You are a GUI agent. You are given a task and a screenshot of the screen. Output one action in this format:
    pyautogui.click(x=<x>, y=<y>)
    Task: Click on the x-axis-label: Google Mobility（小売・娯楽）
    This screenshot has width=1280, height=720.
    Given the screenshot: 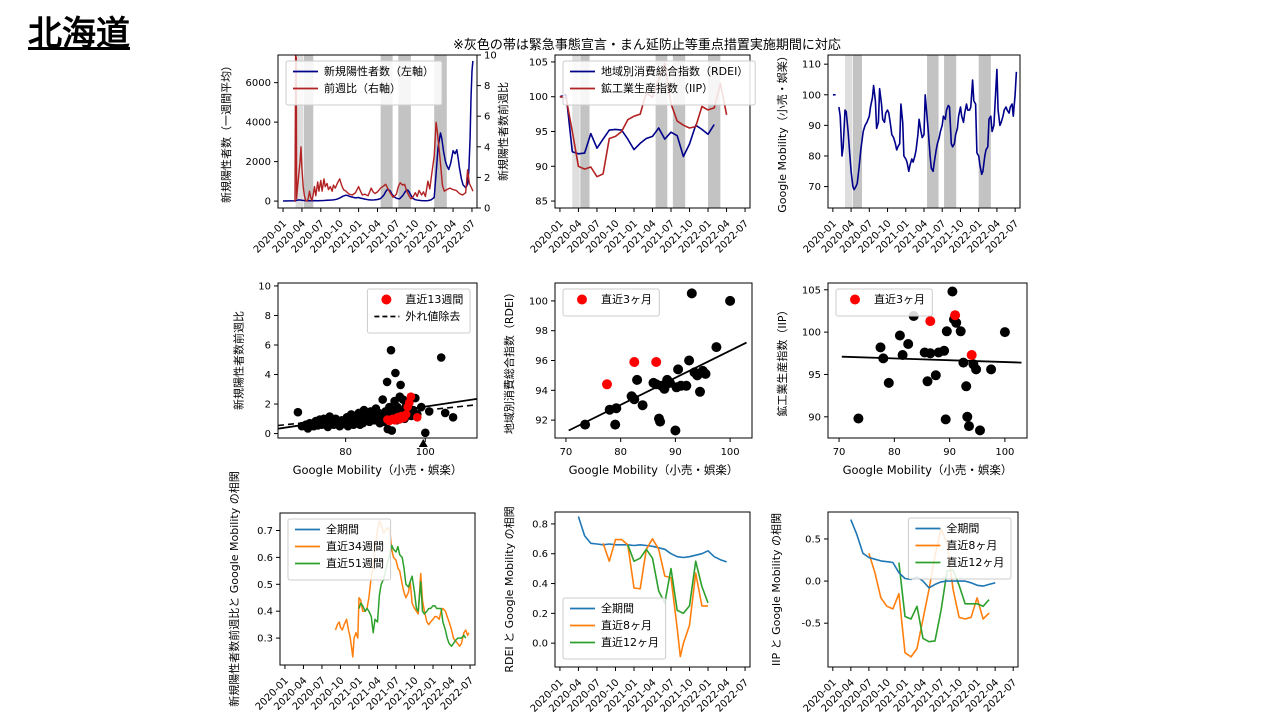 What is the action you would take?
    pyautogui.click(x=654, y=470)
    